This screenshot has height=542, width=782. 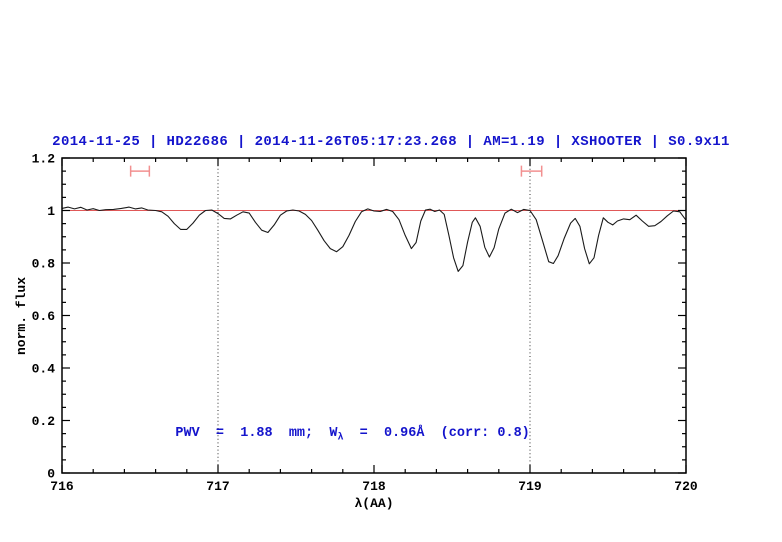 I want to click on x-axis-label: λ(AA), so click(x=373, y=503).